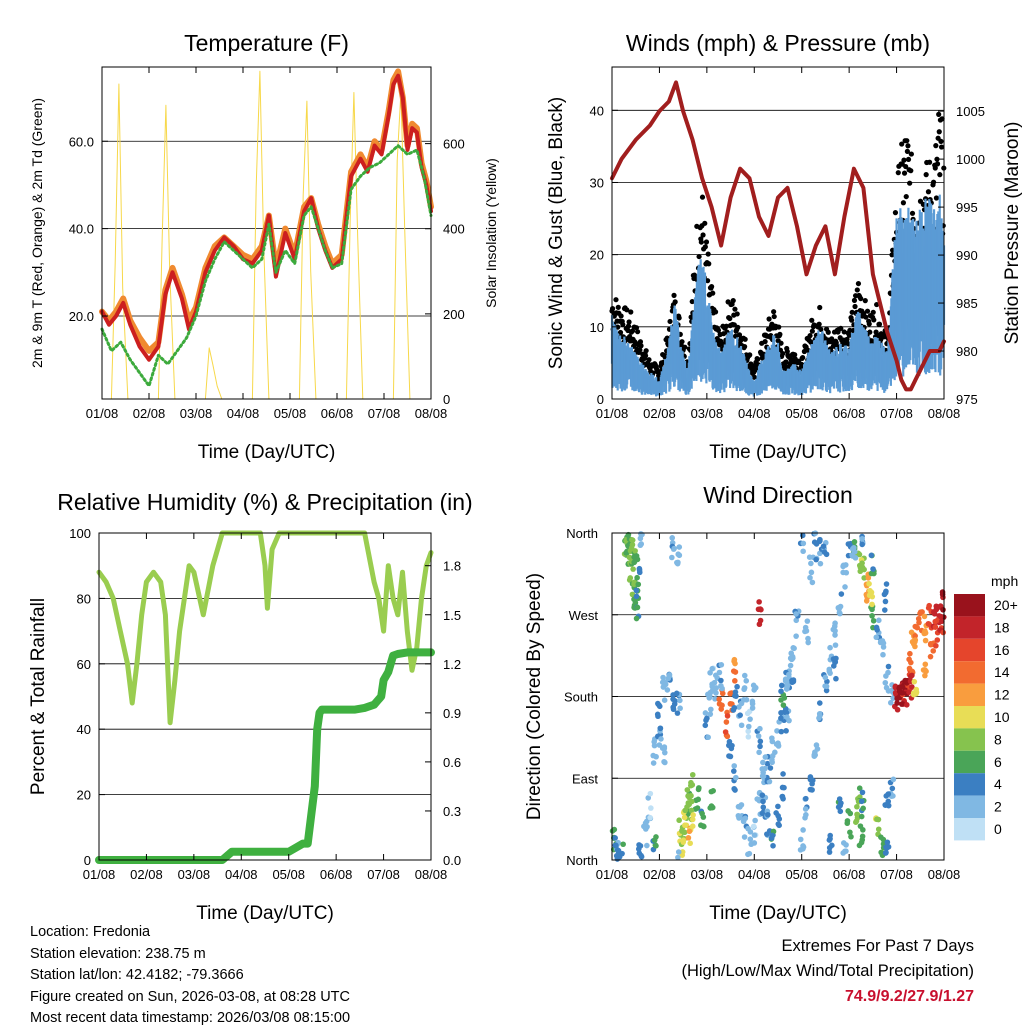  I want to click on colorbar-label: 0, so click(998, 829).